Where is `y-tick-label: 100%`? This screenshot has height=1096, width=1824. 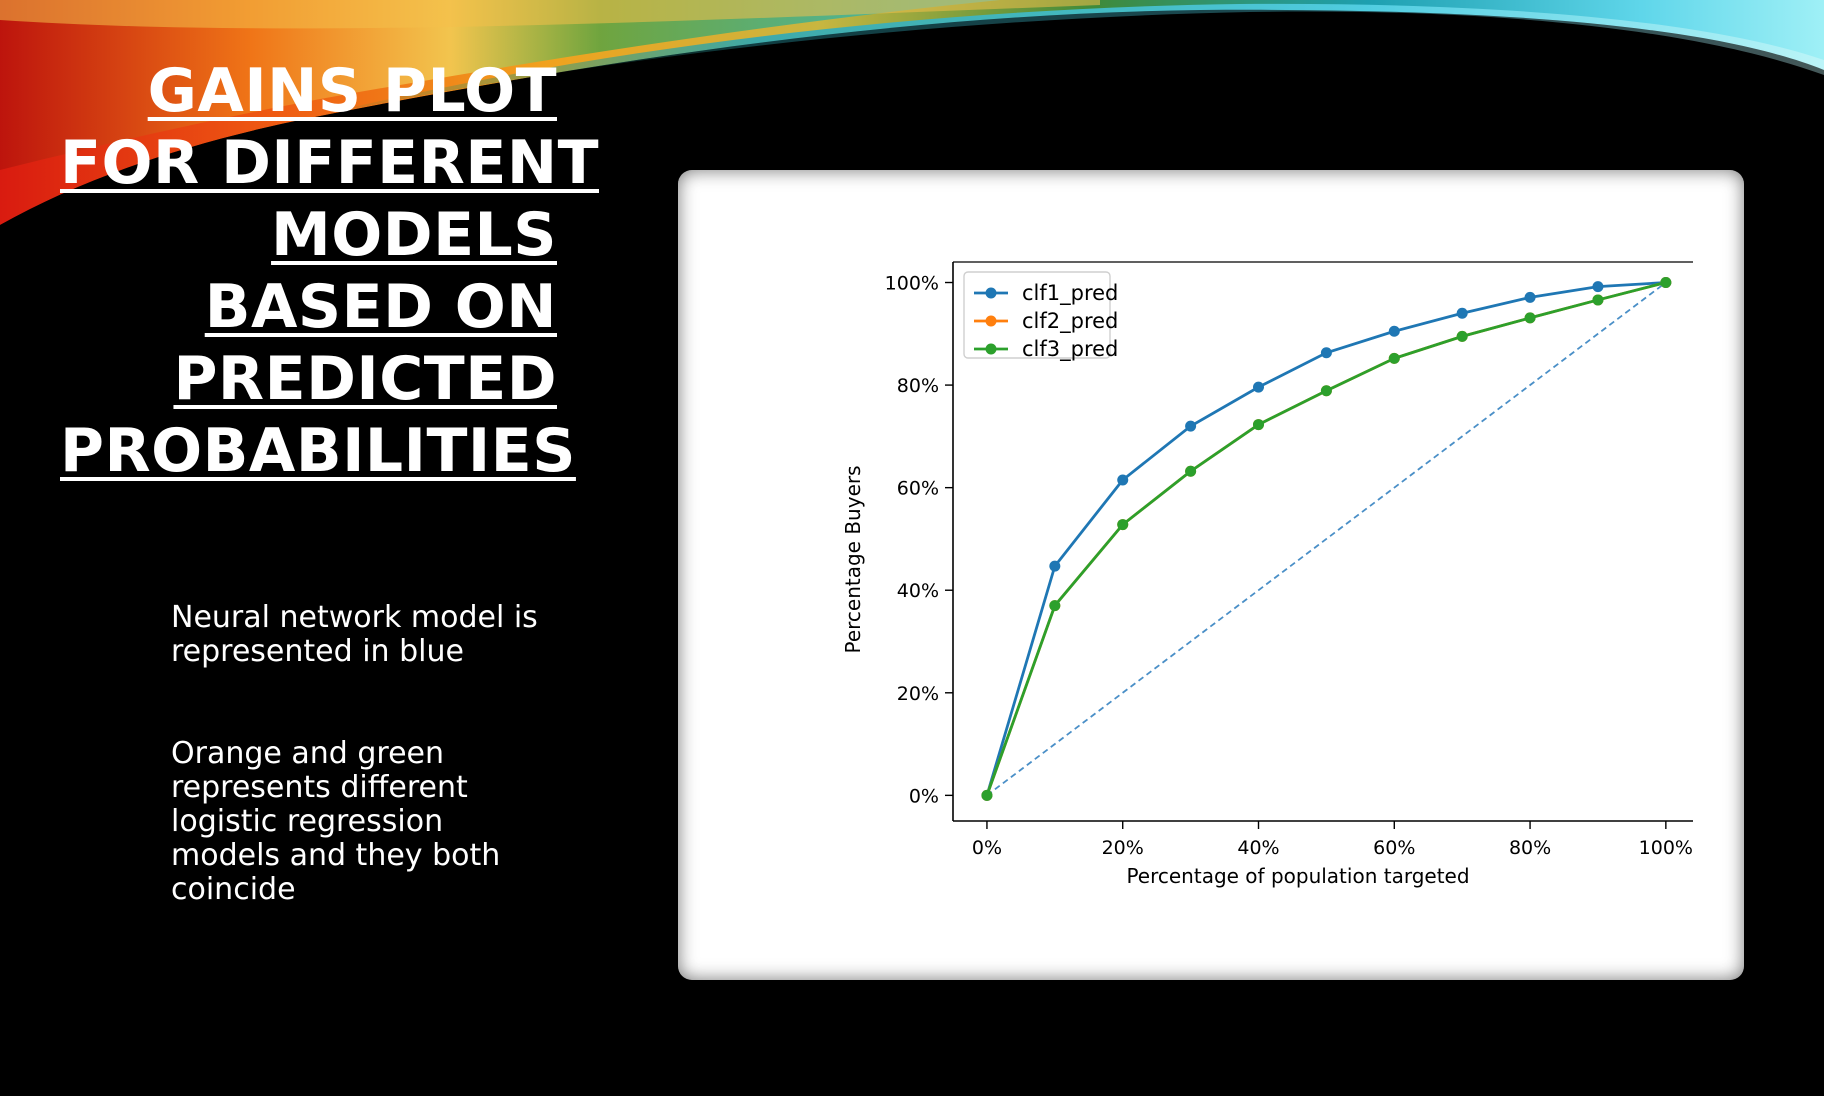 y-tick-label: 100% is located at coordinates (912, 284).